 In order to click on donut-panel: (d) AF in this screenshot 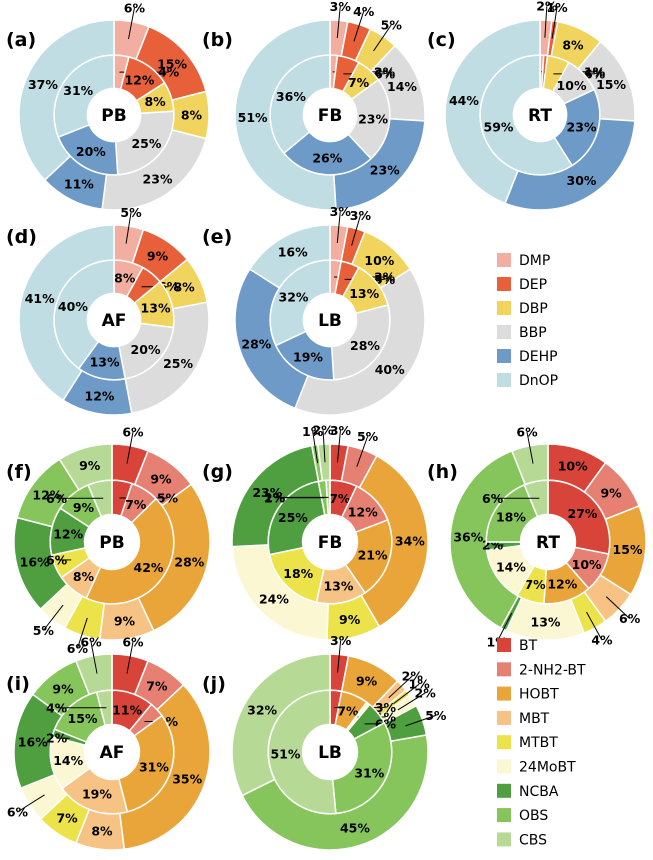, I will do `click(73, 286)`.